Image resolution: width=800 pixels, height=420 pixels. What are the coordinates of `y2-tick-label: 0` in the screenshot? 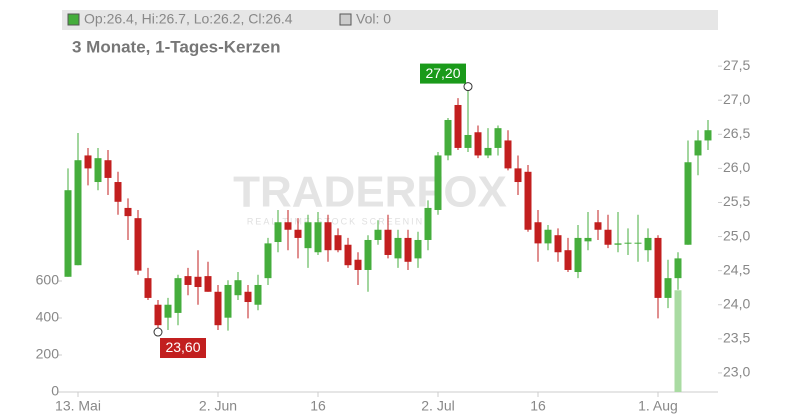 It's located at (55, 391).